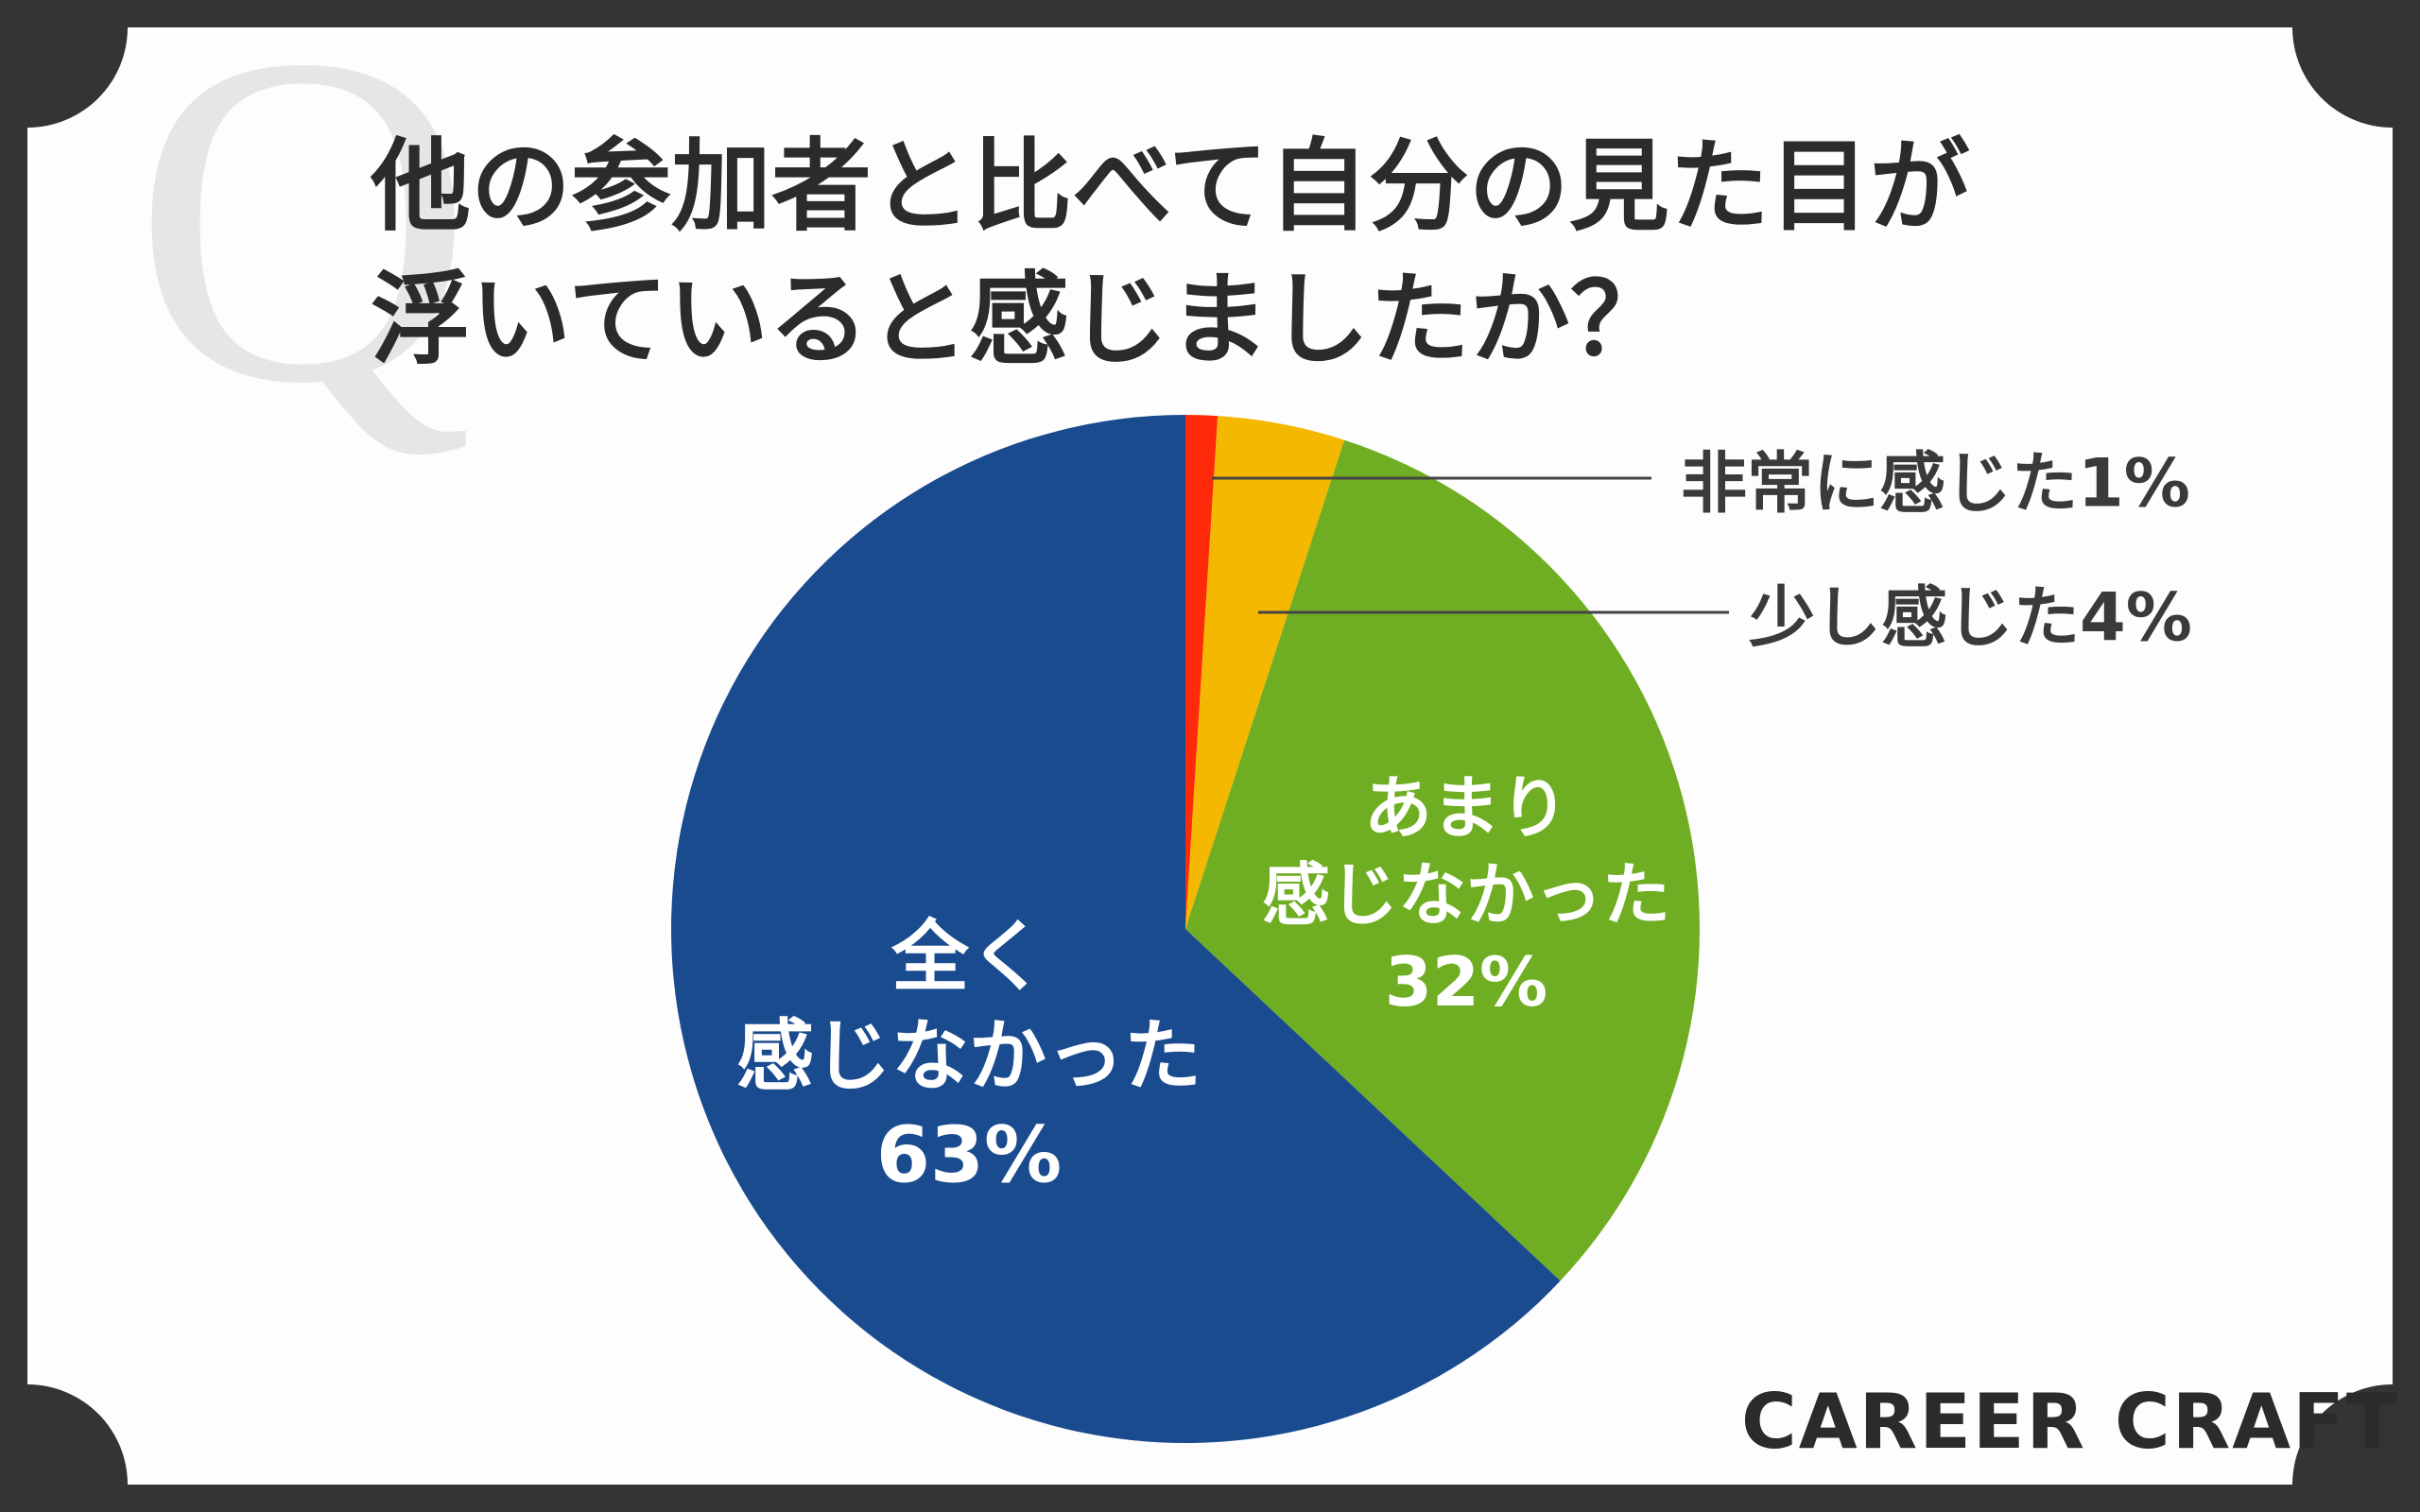 The image size is (2420, 1512). I want to click on slice-label: 非常に感じた1%, so click(1936, 478).